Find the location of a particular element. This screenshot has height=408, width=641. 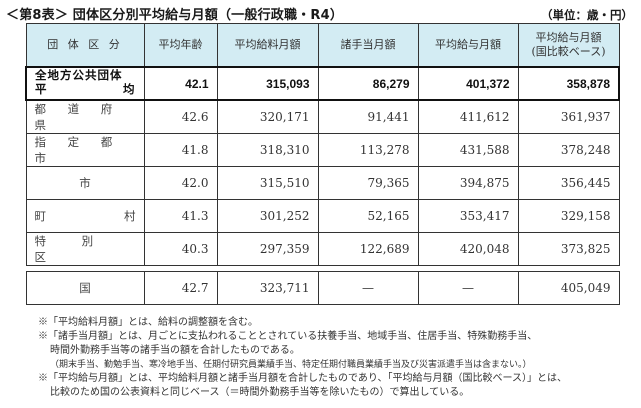

row-label-left: 町 is located at coordinates (40, 216).